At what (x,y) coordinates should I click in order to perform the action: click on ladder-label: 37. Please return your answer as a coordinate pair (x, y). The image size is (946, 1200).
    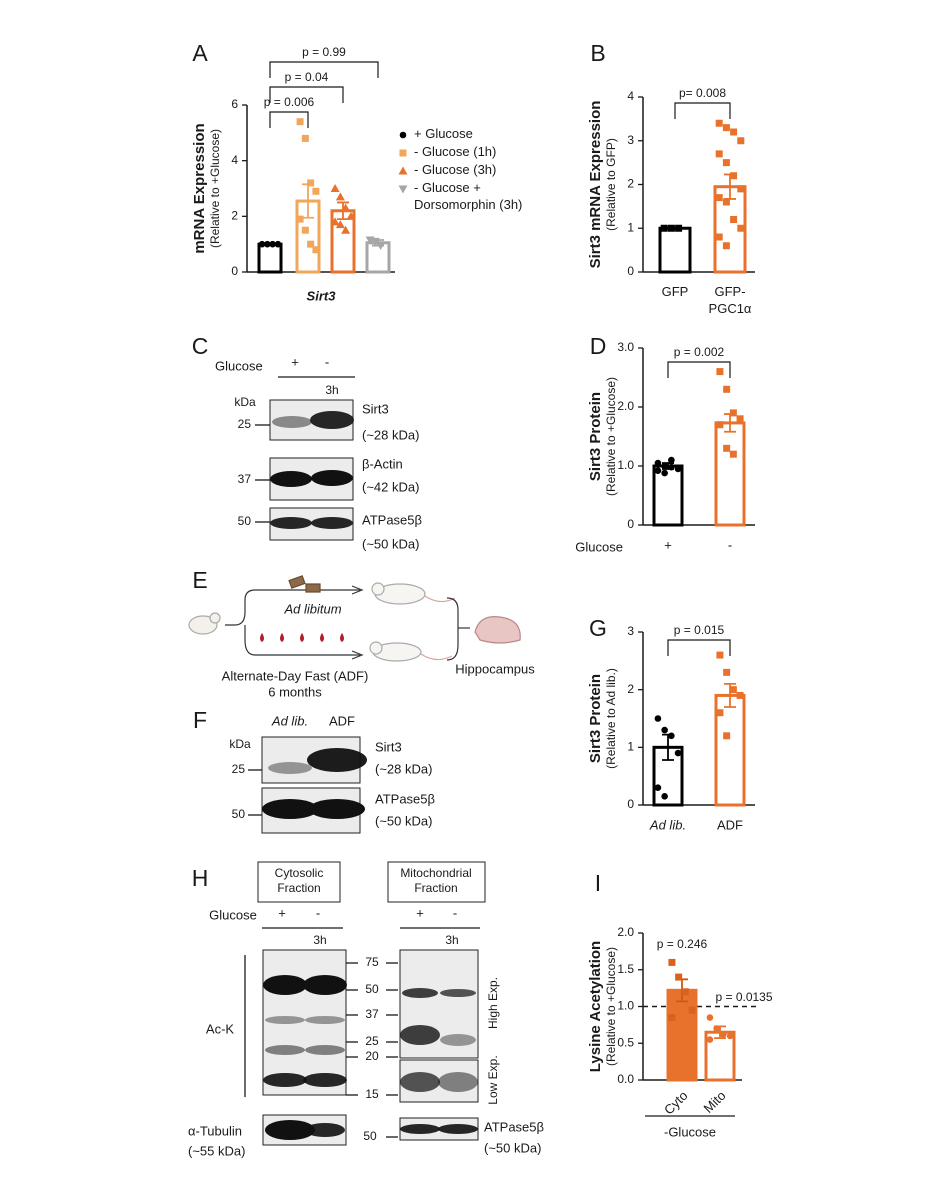
    Looking at the image, I should click on (245, 479).